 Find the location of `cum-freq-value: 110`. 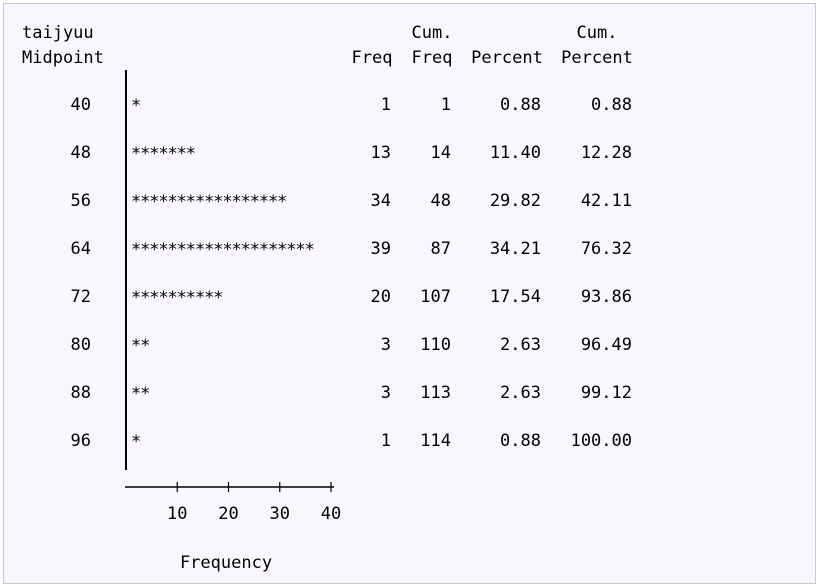

cum-freq-value: 110 is located at coordinates (435, 345).